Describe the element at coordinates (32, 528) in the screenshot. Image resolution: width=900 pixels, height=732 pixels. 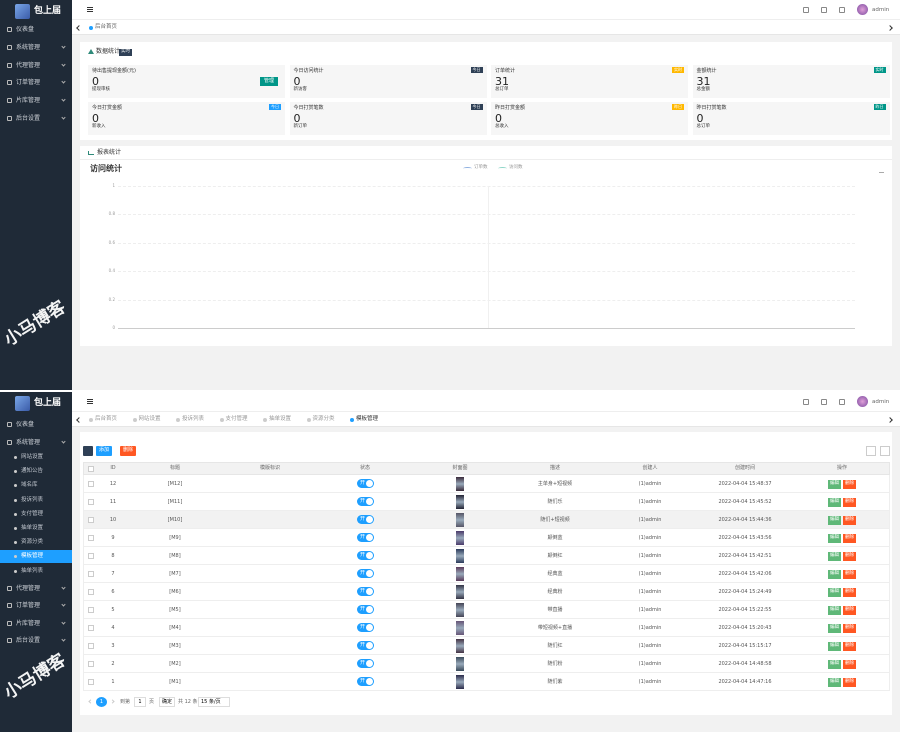
I see `submenu-item: 抽单设置` at that location.